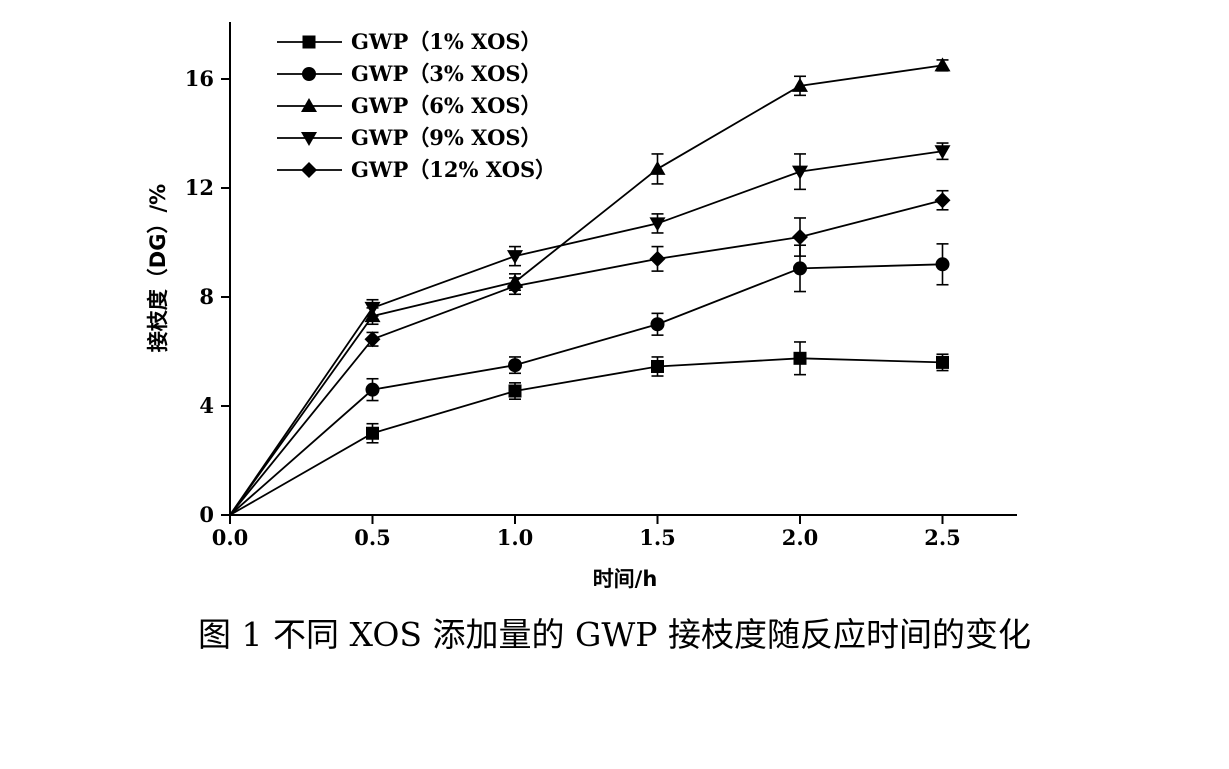 The image size is (1229, 769). What do you see at coordinates (614, 634) in the screenshot?
I see `figure-caption: 图 1 不同 XOS 添加量的 GWP 接枝度随反应时间的变化` at bounding box center [614, 634].